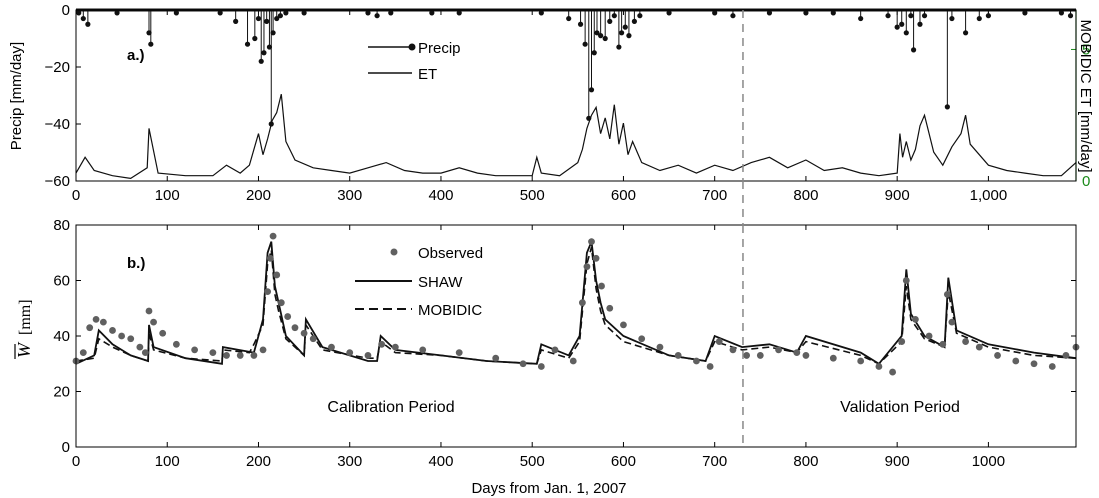  I want to click on panel-a-tag: a.), so click(136, 55).